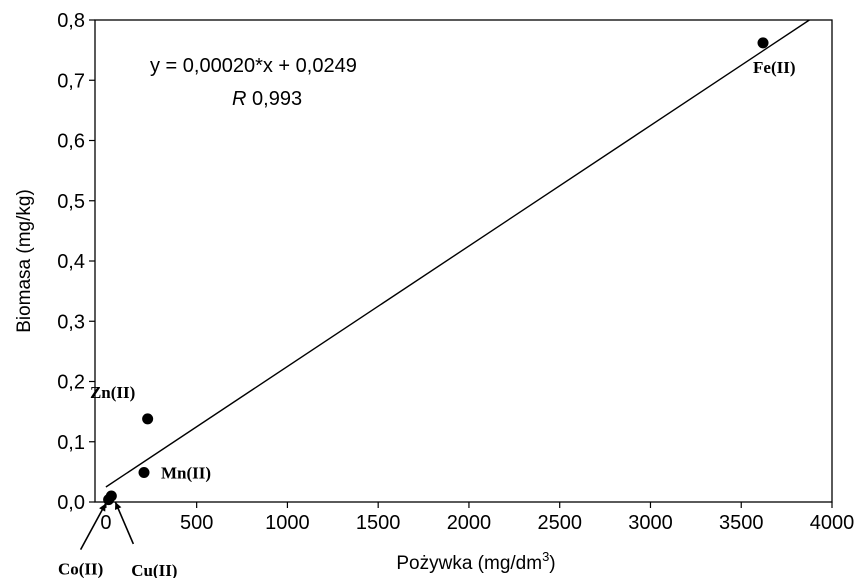 The height and width of the screenshot is (578, 861). I want to click on x-tick-label: 2000, so click(469, 523).